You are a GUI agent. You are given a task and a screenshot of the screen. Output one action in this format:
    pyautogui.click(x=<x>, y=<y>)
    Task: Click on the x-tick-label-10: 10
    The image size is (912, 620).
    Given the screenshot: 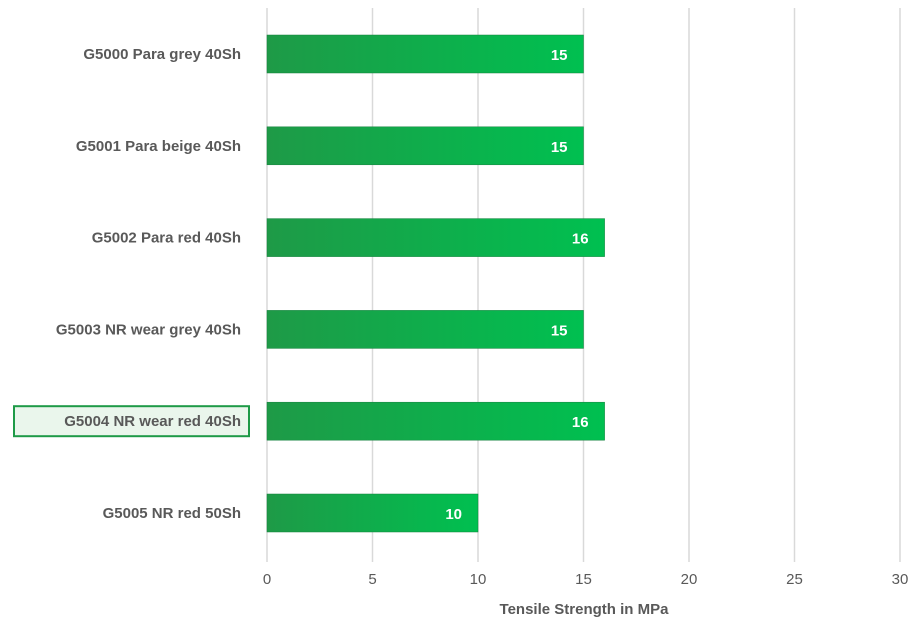 What is the action you would take?
    pyautogui.click(x=478, y=579)
    